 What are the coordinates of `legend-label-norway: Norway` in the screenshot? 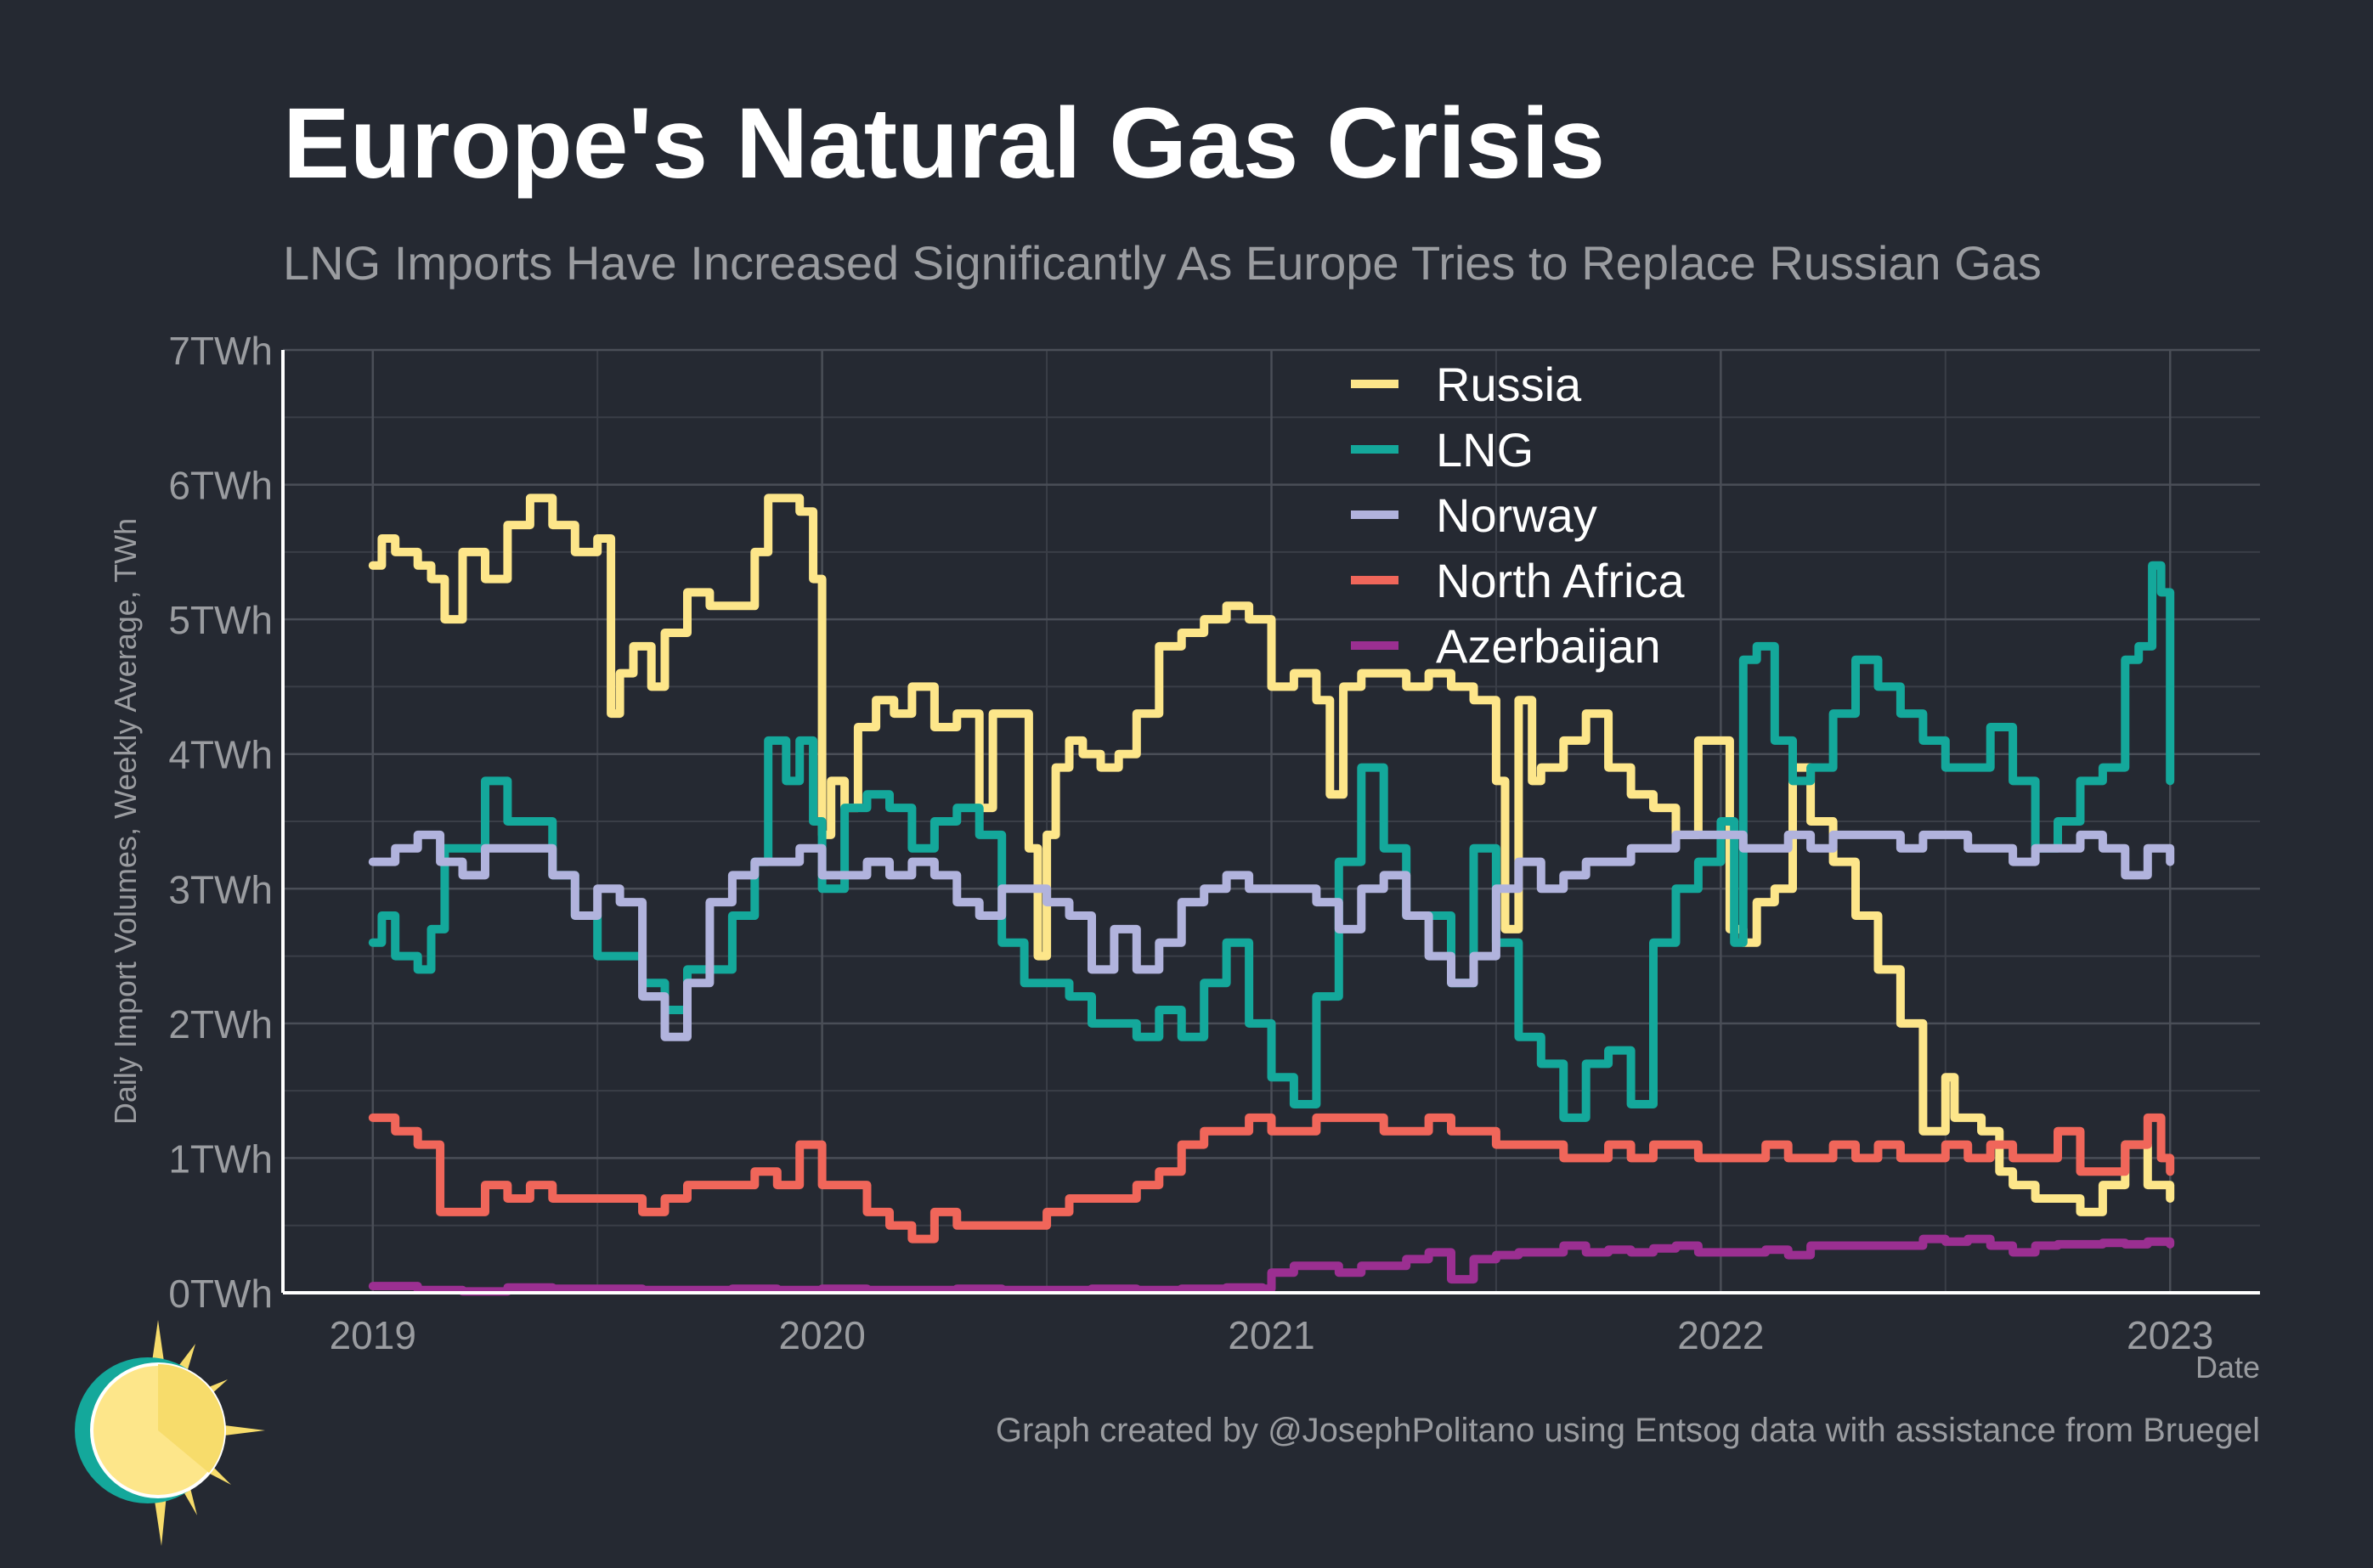 It's located at (1516, 515).